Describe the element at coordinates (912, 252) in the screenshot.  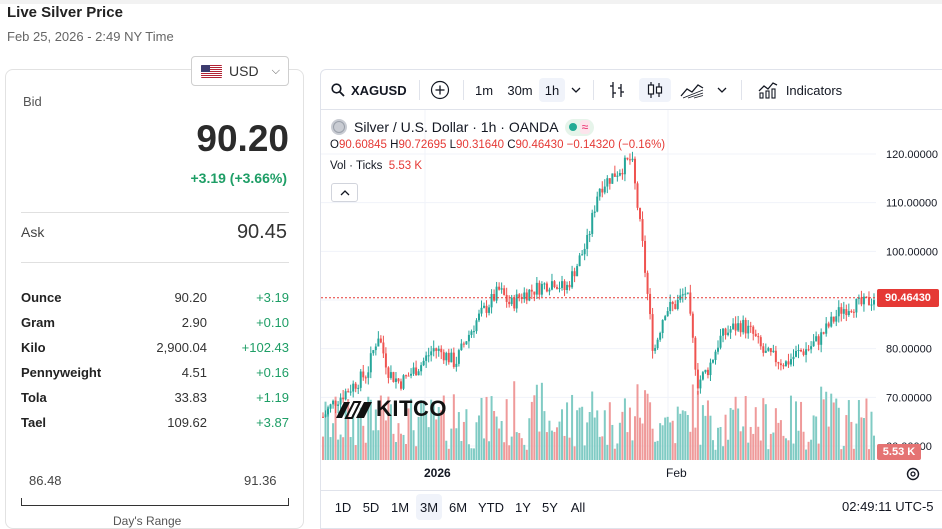
I see `y-tick-label: 100.00000` at that location.